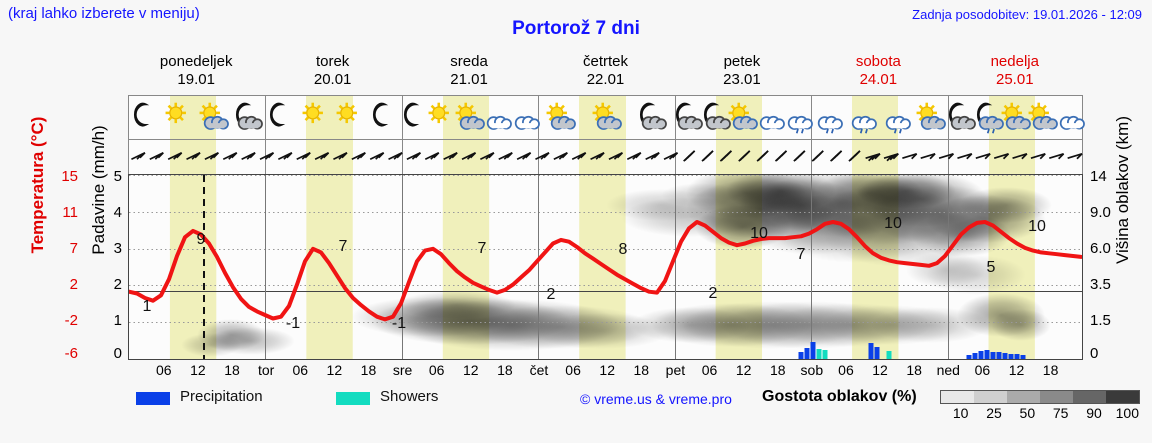 The image size is (1152, 443). Describe the element at coordinates (221, 396) in the screenshot. I see `precipitation-label: Precipitation` at that location.